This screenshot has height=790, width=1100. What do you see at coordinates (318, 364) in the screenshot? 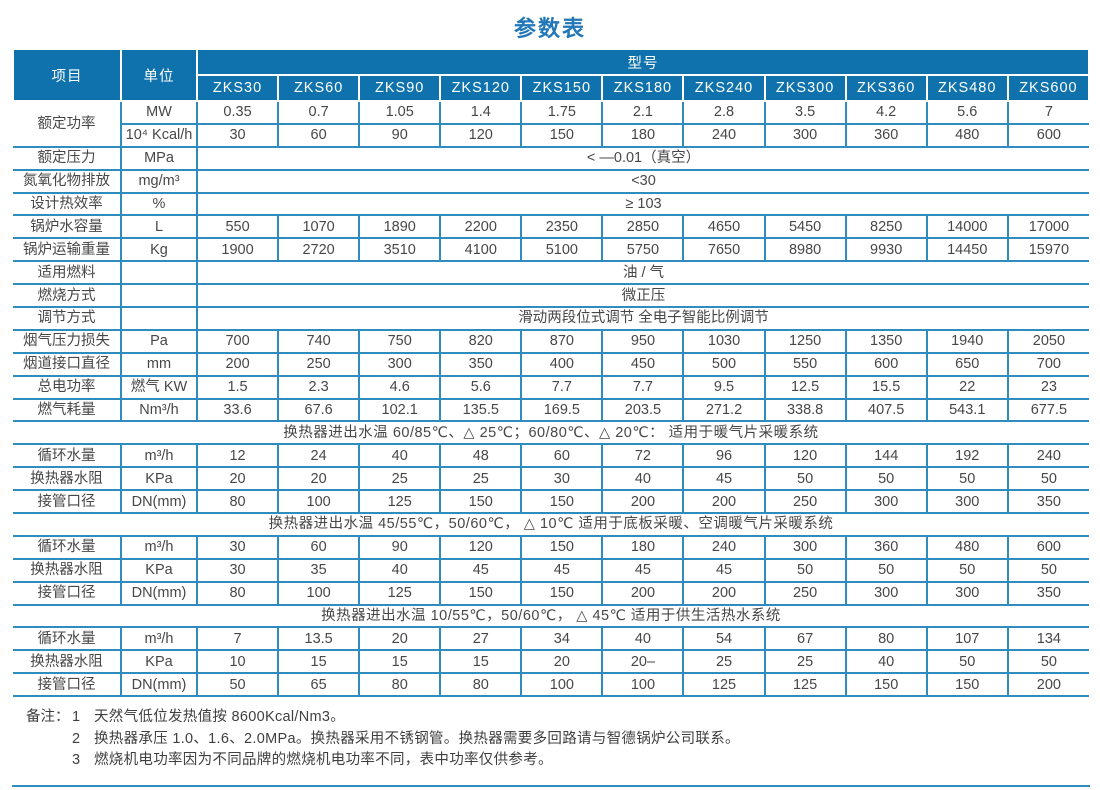
I see `value-cell: 250` at bounding box center [318, 364].